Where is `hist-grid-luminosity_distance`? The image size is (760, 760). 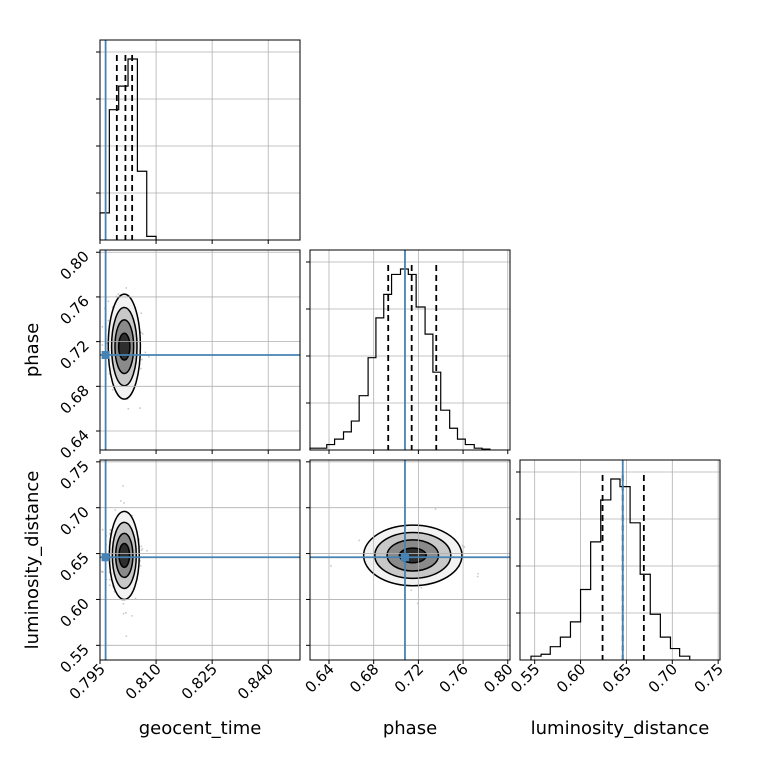 hist-grid-luminosity_distance is located at coordinates (620, 560).